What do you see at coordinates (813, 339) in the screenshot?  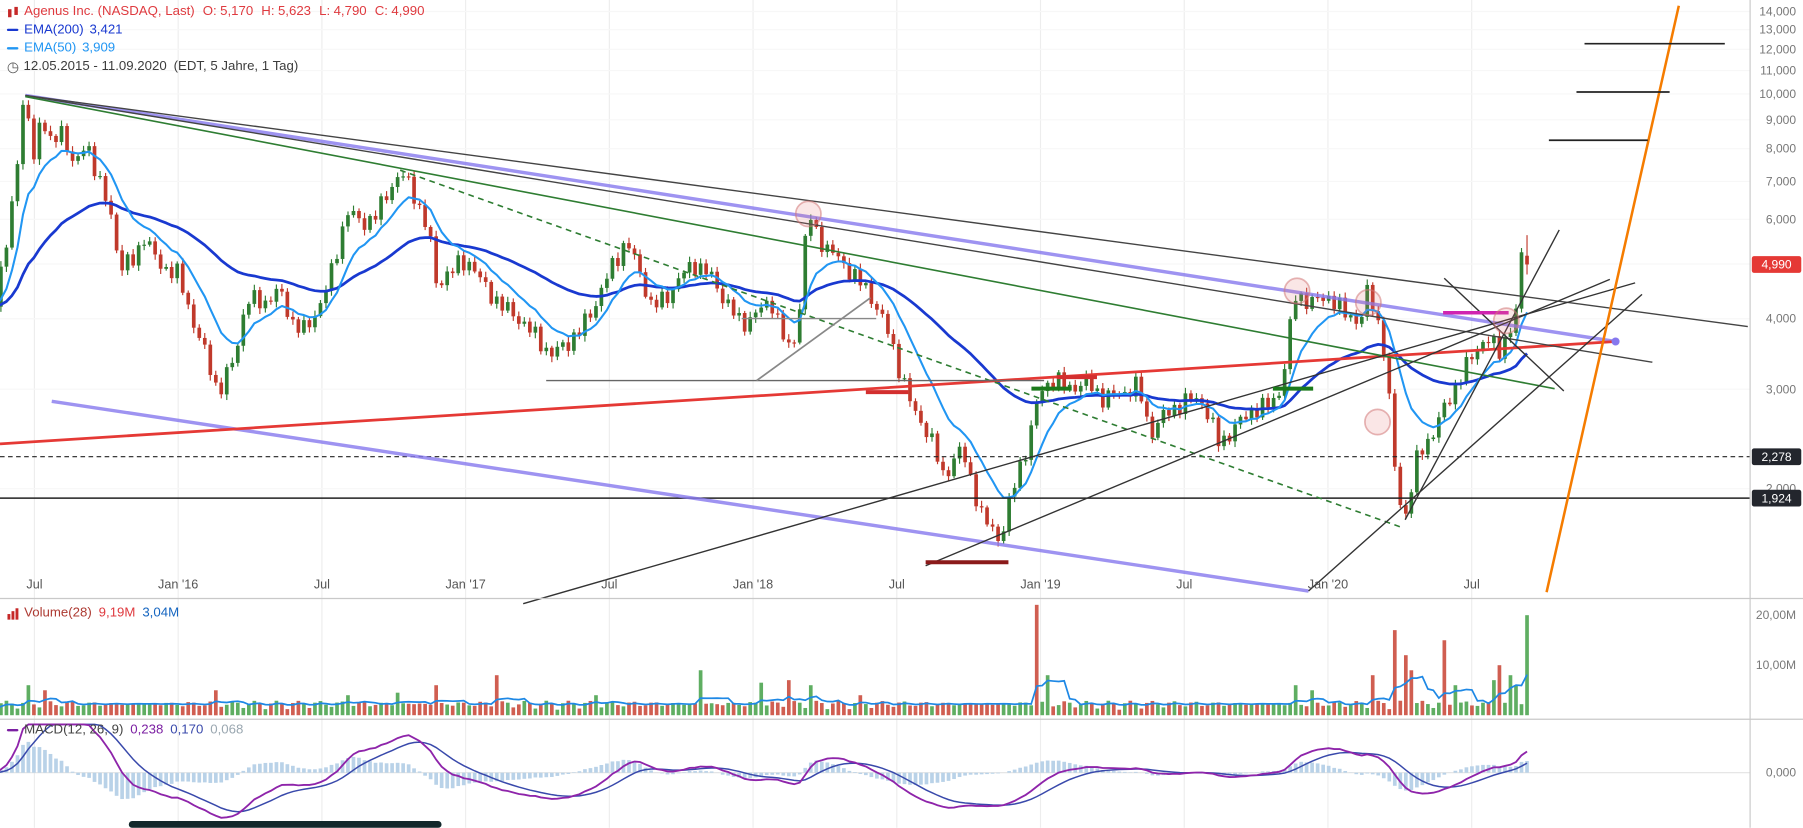 I see `segment-diagonal-gray-short` at bounding box center [813, 339].